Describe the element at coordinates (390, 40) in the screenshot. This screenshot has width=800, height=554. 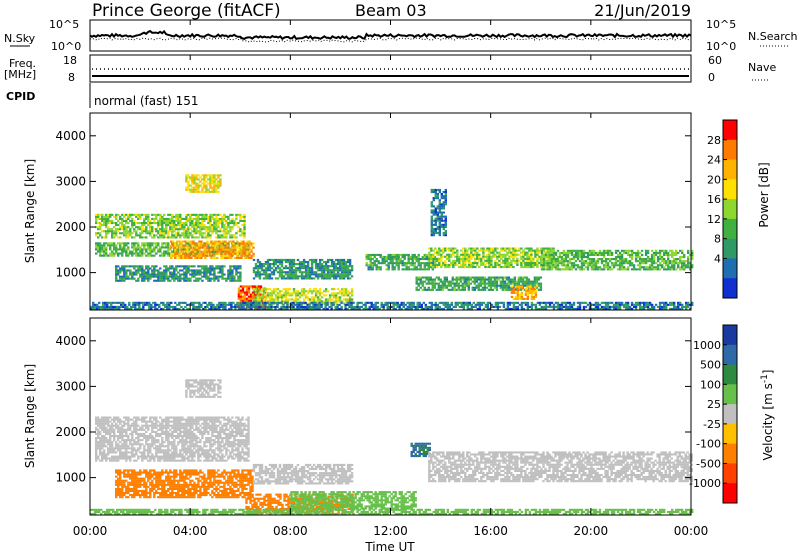
I see `noise-search-trace` at that location.